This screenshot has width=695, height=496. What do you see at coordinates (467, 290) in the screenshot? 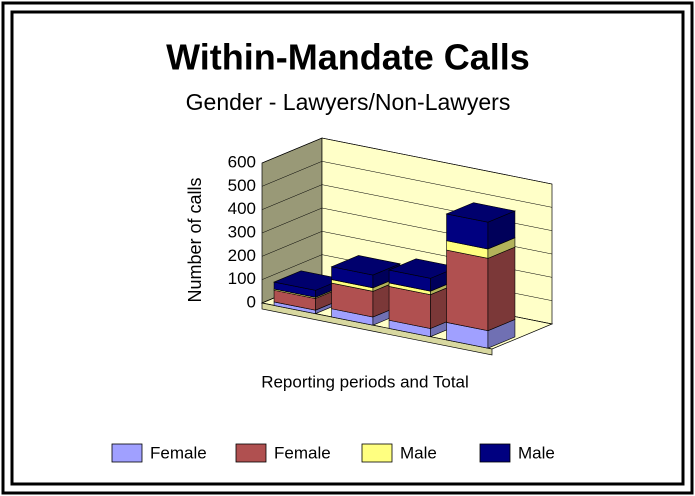
I see `bar-front` at bounding box center [467, 290].